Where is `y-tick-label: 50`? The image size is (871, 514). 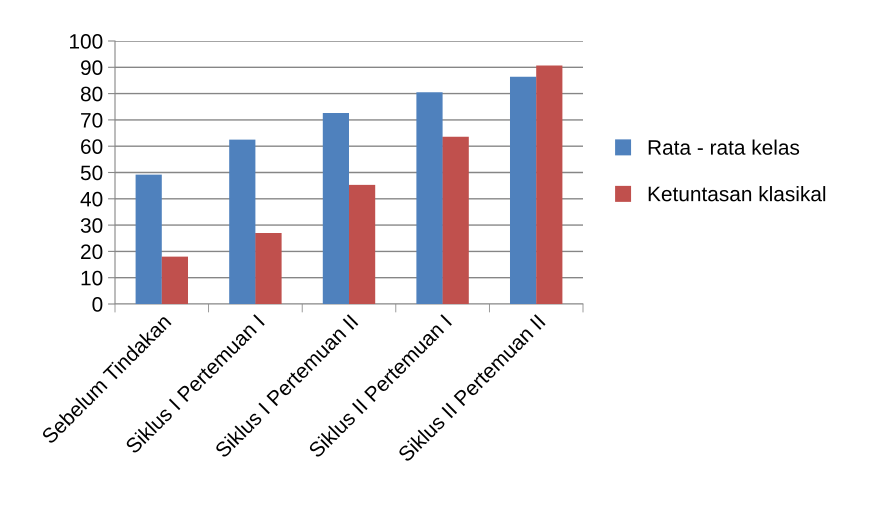 y-tick-label: 50 is located at coordinates (91, 173).